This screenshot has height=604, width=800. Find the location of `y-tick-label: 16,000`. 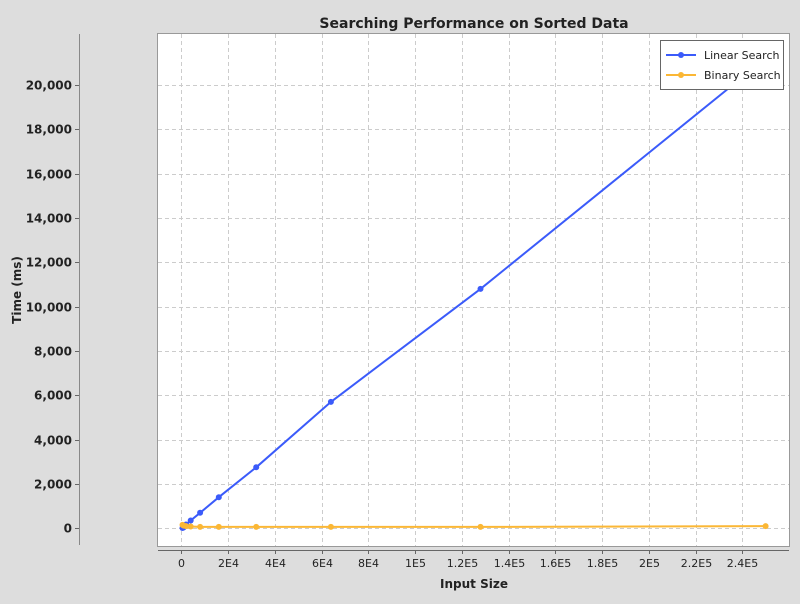

y-tick-label: 16,000 is located at coordinates (49, 175).